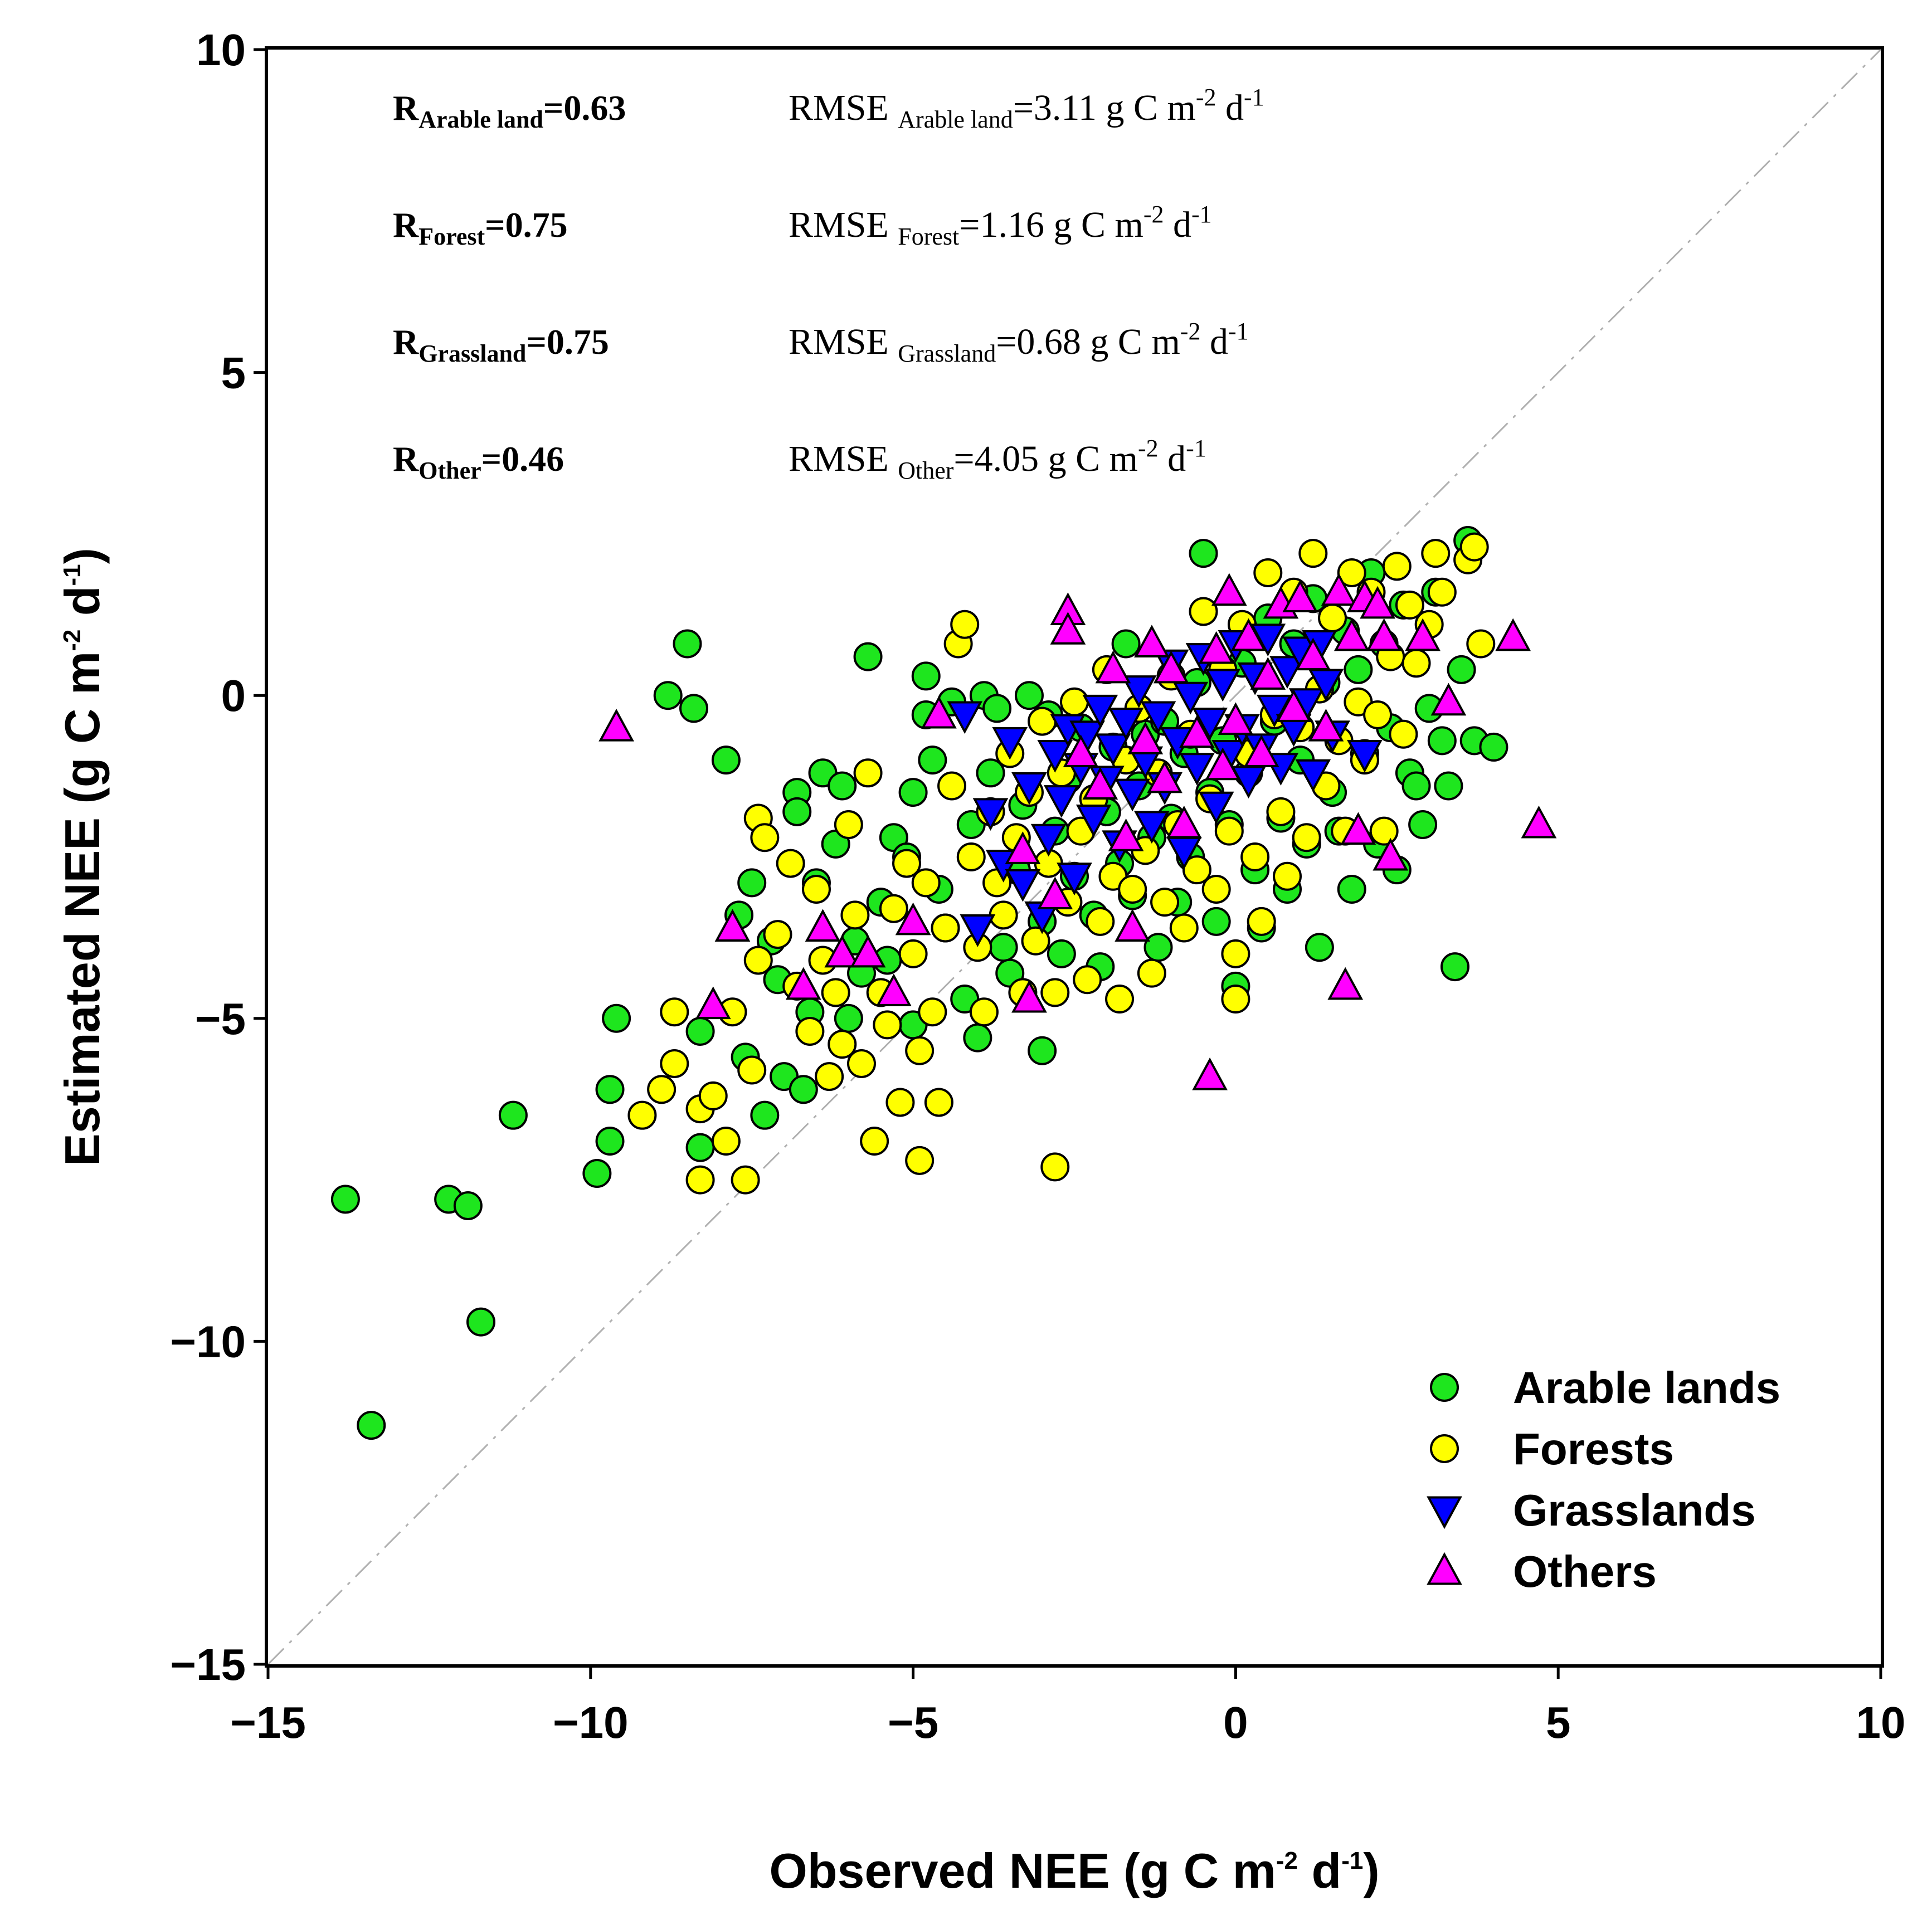 The image size is (1932, 1910). Describe the element at coordinates (208, 1341) in the screenshot. I see `y-tick-label: −10` at that location.